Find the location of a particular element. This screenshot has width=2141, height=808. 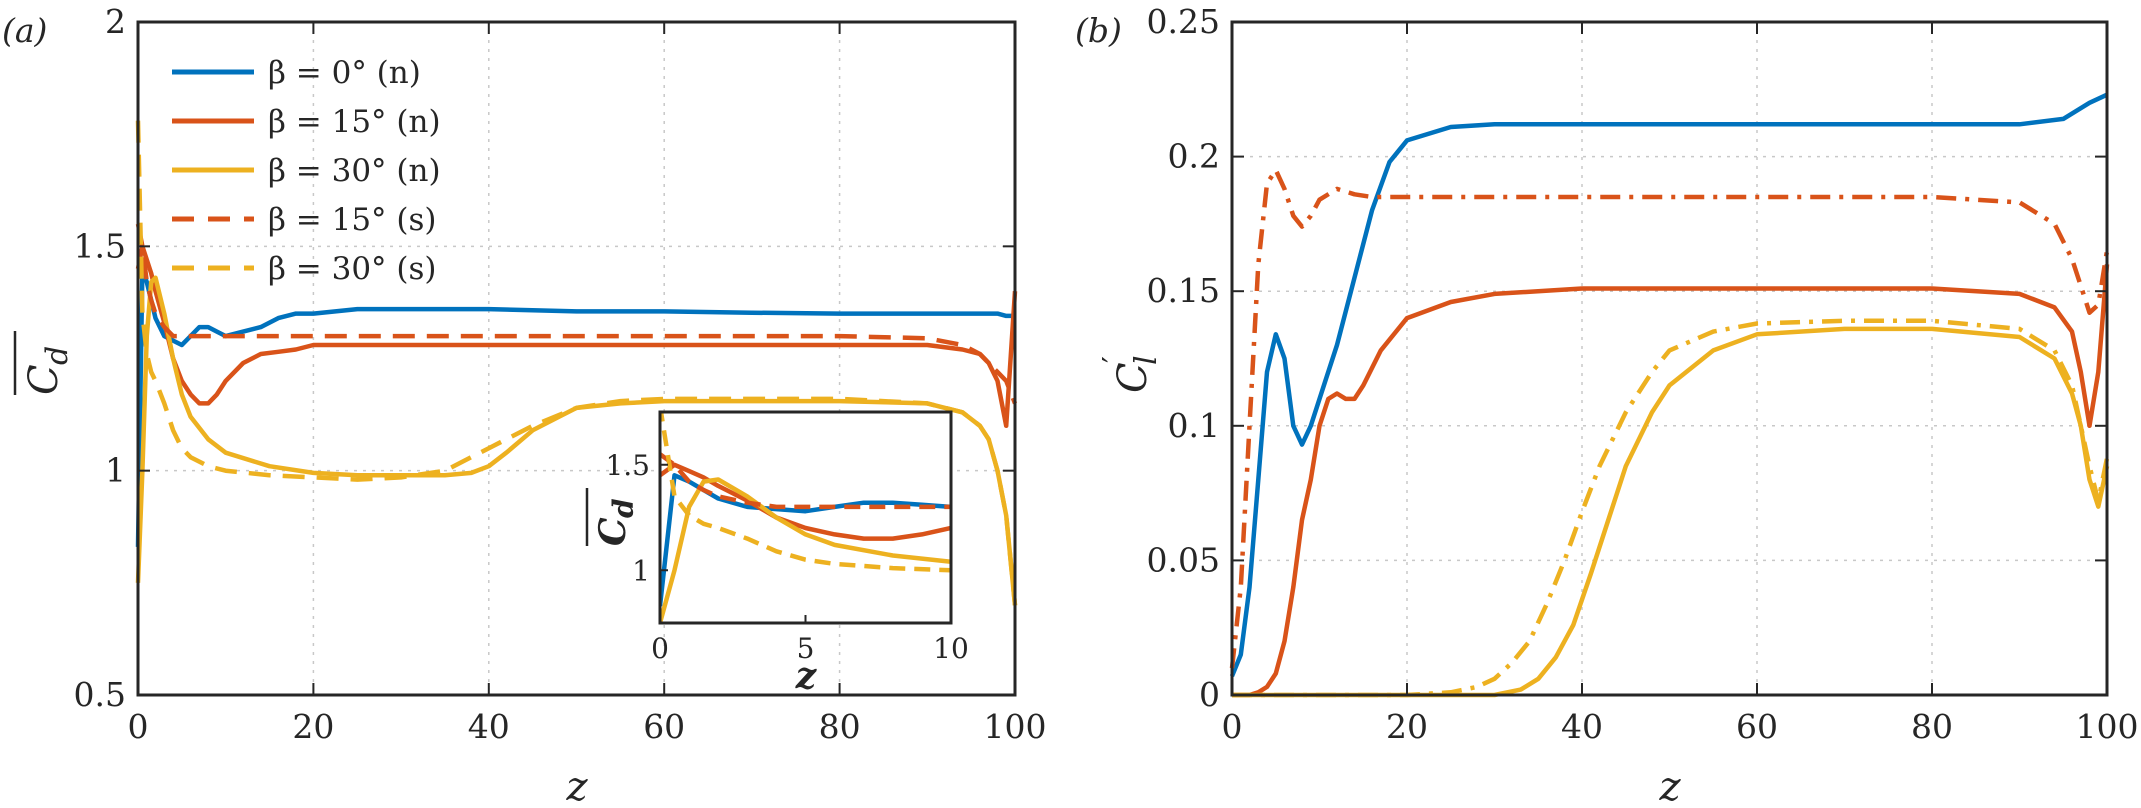

panel-a-ytick-label: 1 is located at coordinates (115, 470).